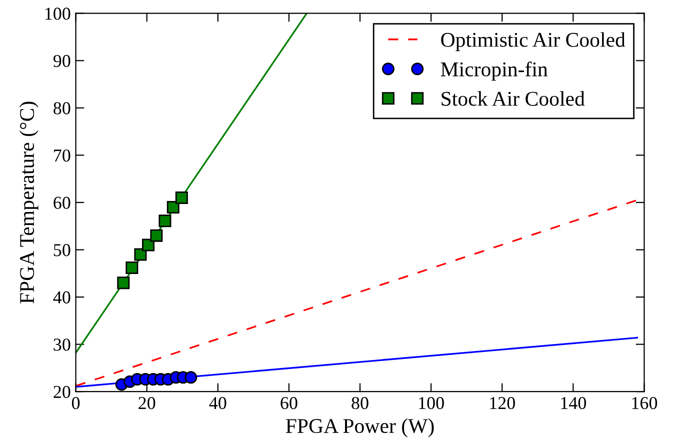 The image size is (689, 445). Describe the element at coordinates (147, 403) in the screenshot. I see `x-tick-label: 20` at that location.